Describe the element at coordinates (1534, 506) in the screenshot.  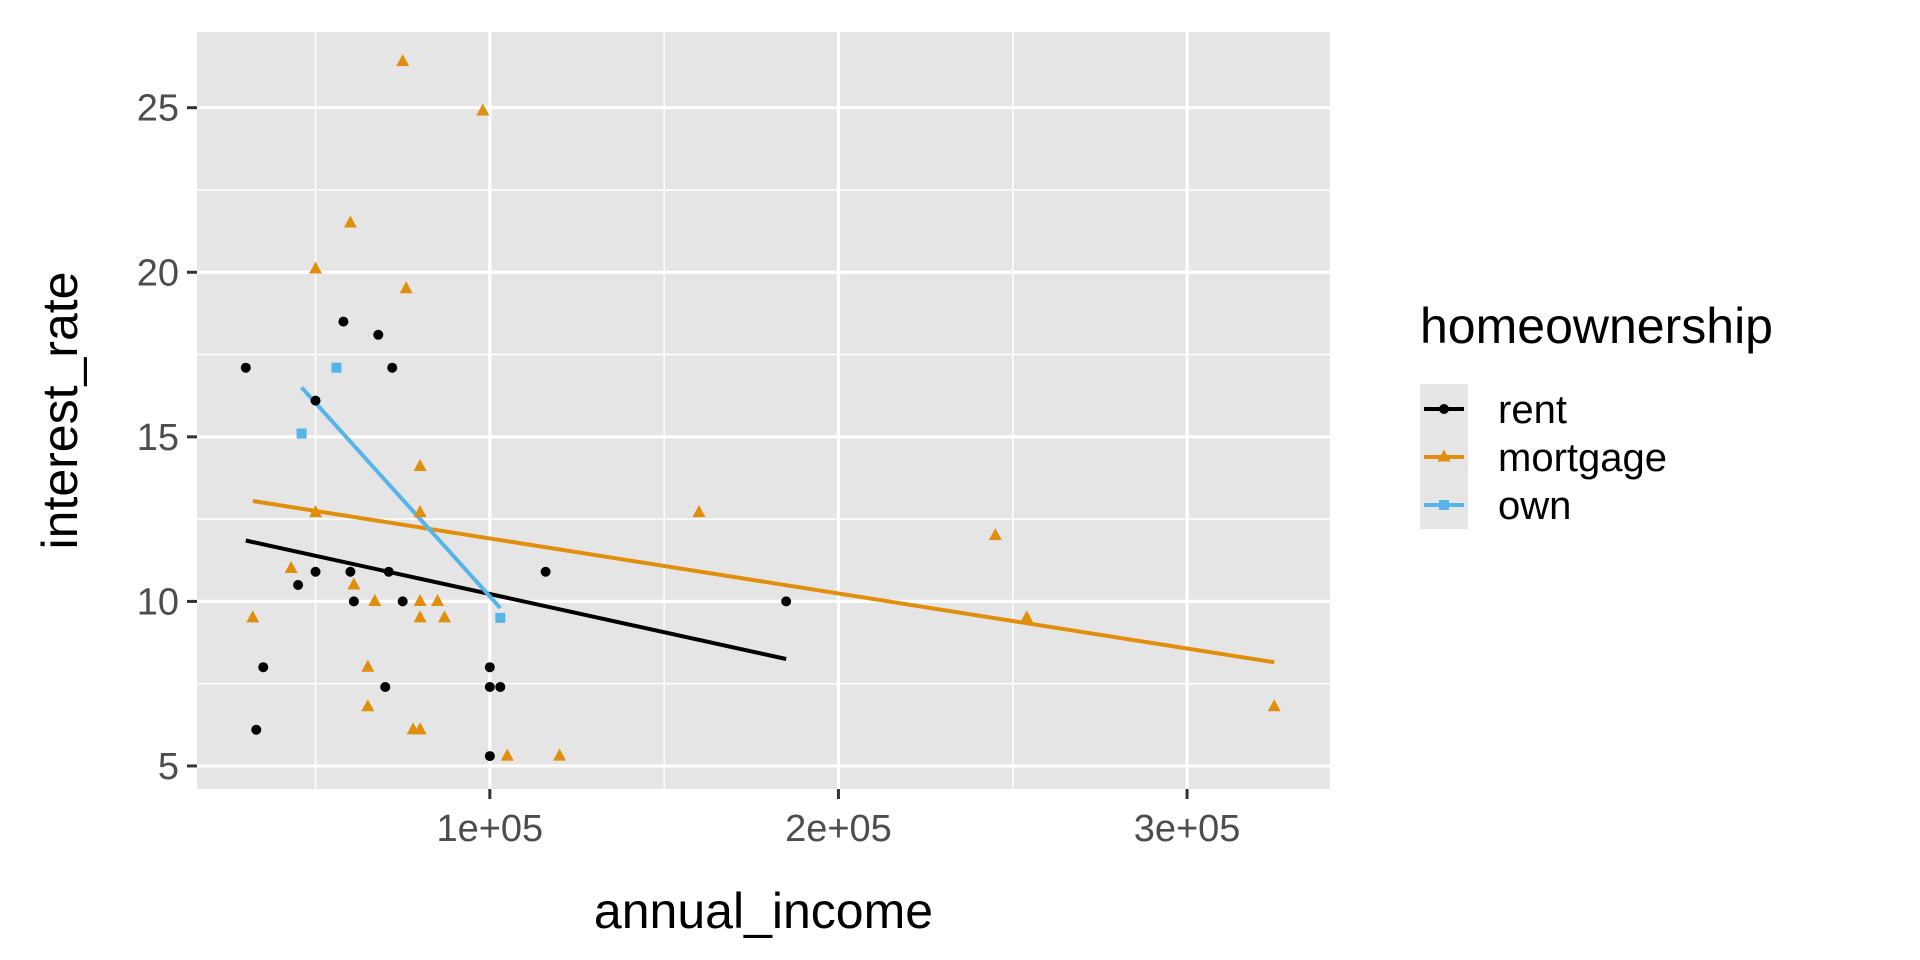
I see `legend-label-own: own` at that location.